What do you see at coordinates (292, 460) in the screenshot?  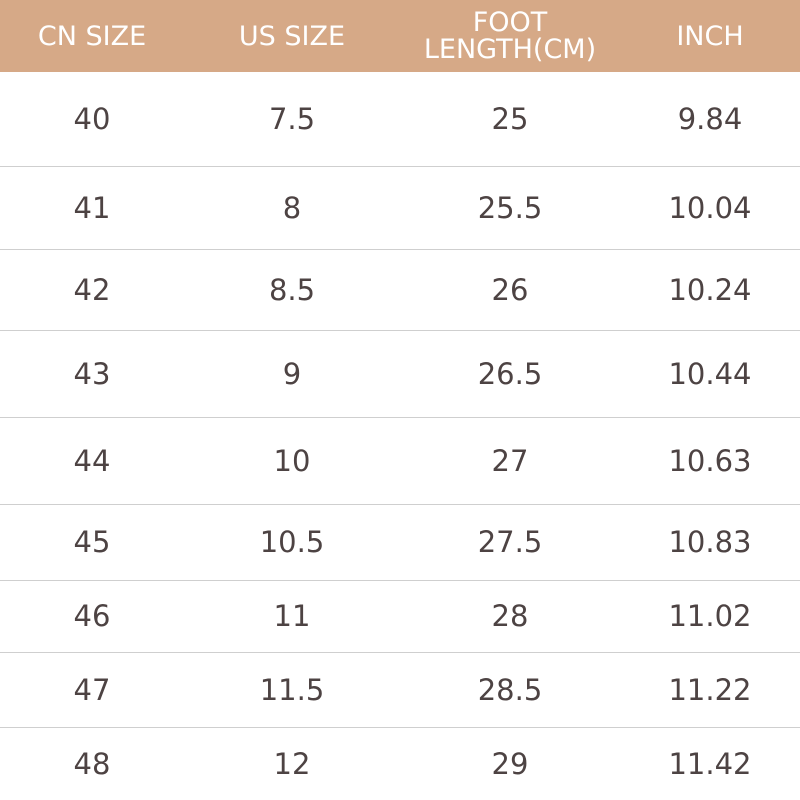 I see `table-cell: 10` at bounding box center [292, 460].